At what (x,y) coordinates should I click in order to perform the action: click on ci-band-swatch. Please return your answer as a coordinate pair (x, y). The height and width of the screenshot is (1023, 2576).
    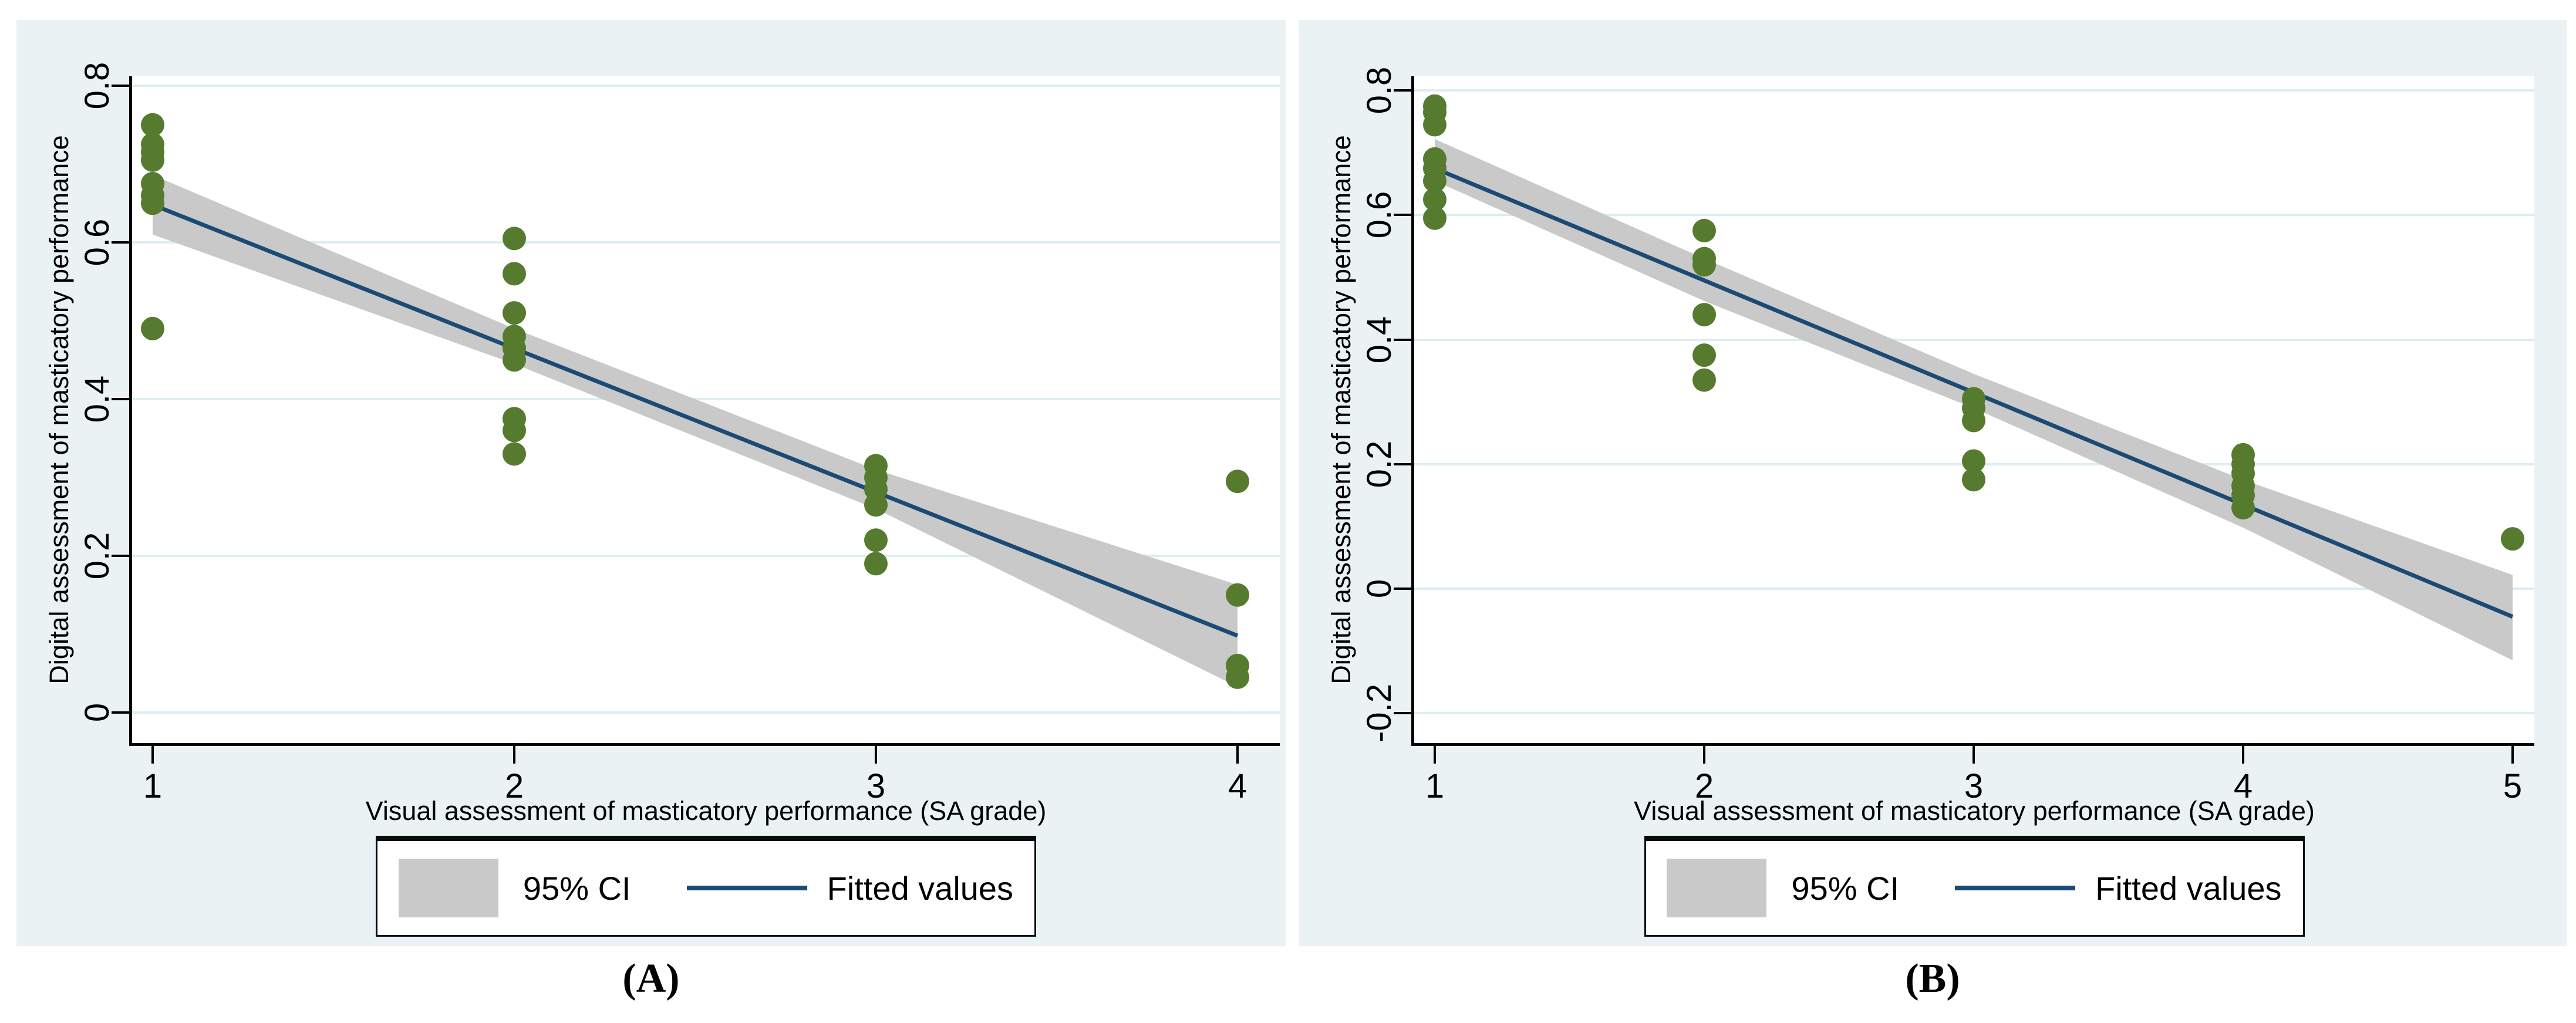
    Looking at the image, I should click on (1717, 888).